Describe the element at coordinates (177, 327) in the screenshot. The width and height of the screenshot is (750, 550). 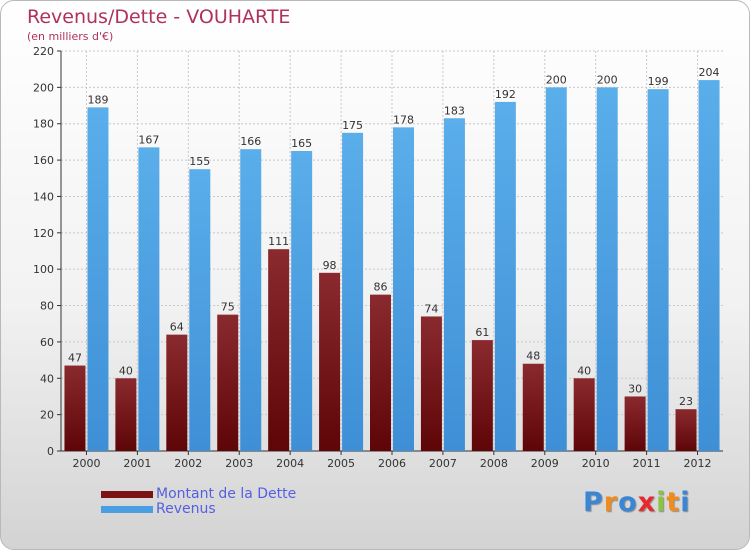
I see `data-label-dette: 64` at that location.